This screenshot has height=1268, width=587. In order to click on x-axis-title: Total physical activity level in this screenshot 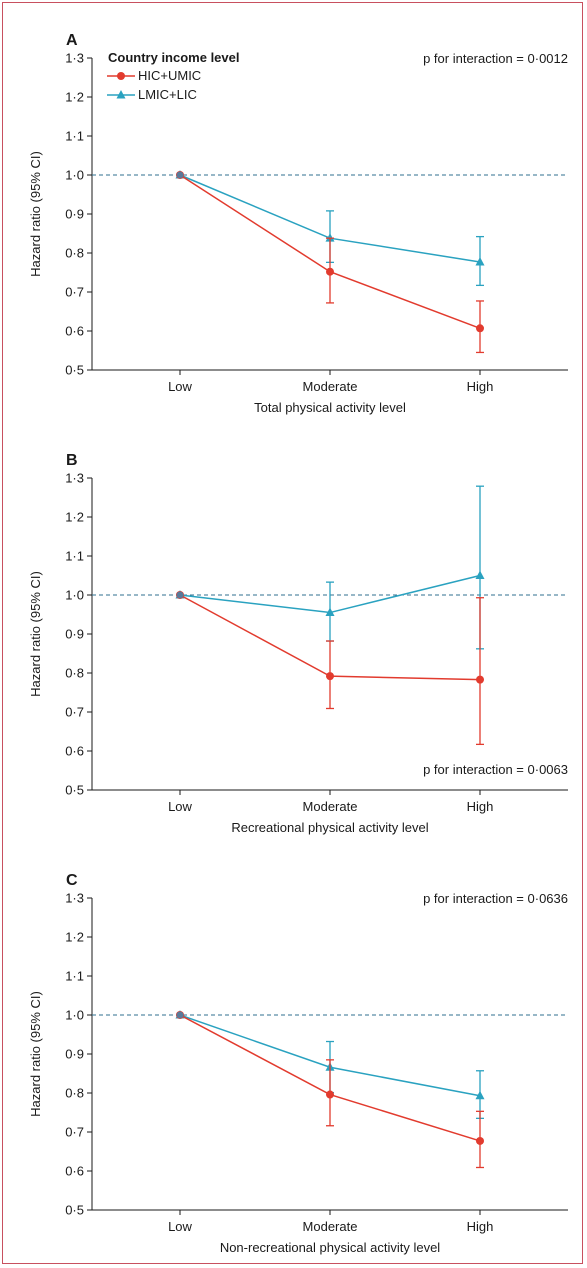, I will do `click(330, 407)`.